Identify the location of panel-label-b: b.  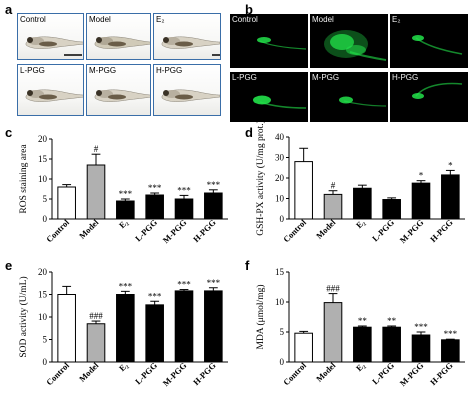
(249, 9).